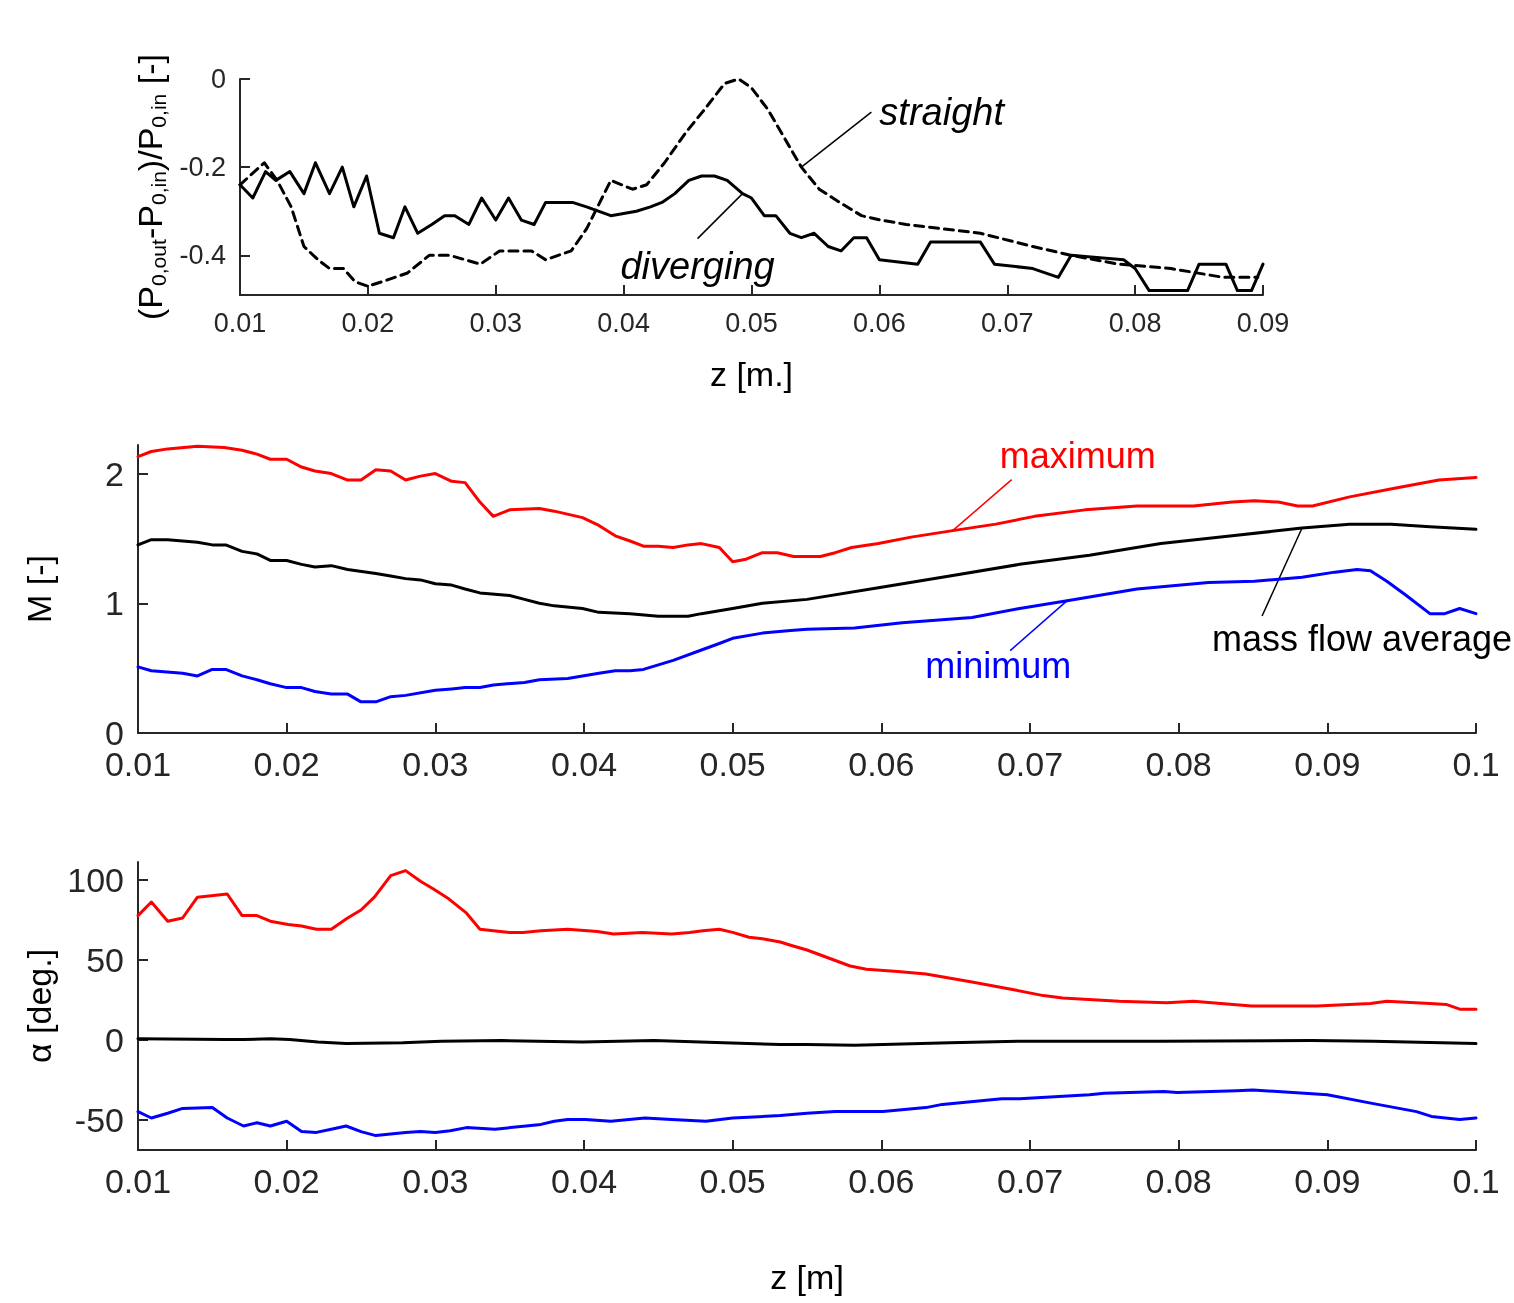 Image resolution: width=1514 pixels, height=1303 pixels. What do you see at coordinates (751, 374) in the screenshot?
I see `x-axis-title: z [m.]` at bounding box center [751, 374].